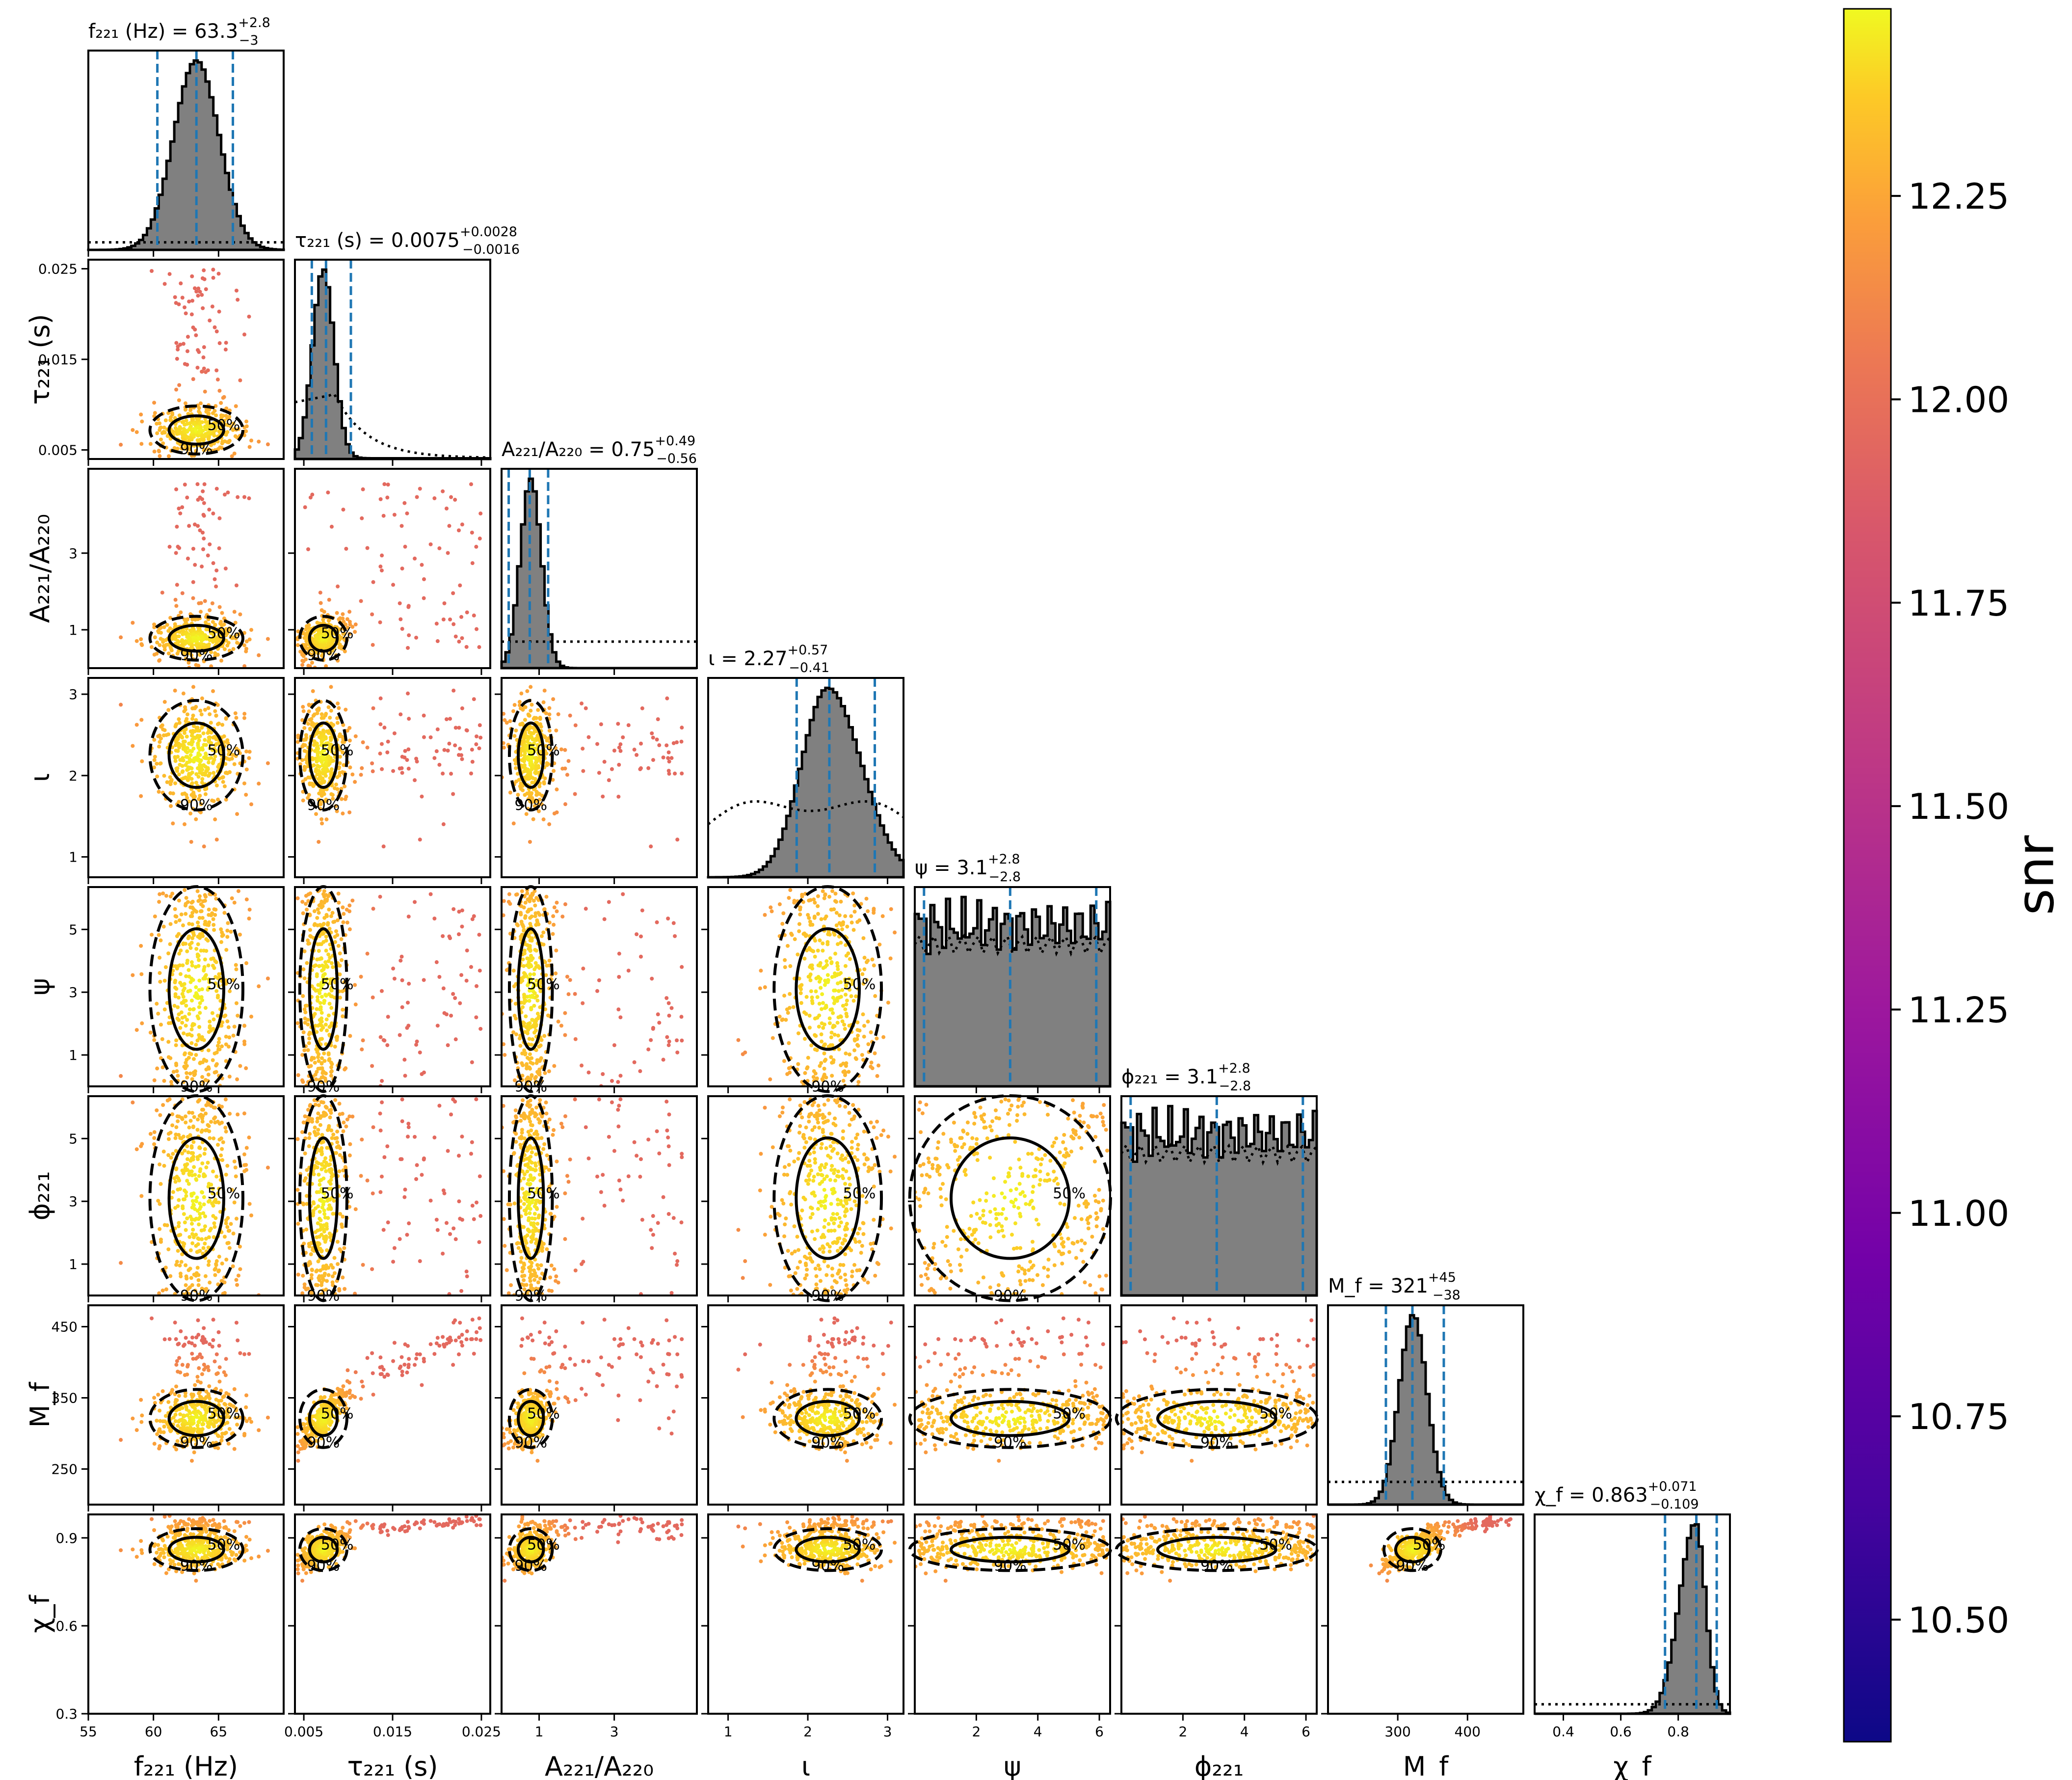 This screenshot has width=2072, height=1780. What do you see at coordinates (196, 1443) in the screenshot?
I see `contour-label-90: 90%` at bounding box center [196, 1443].